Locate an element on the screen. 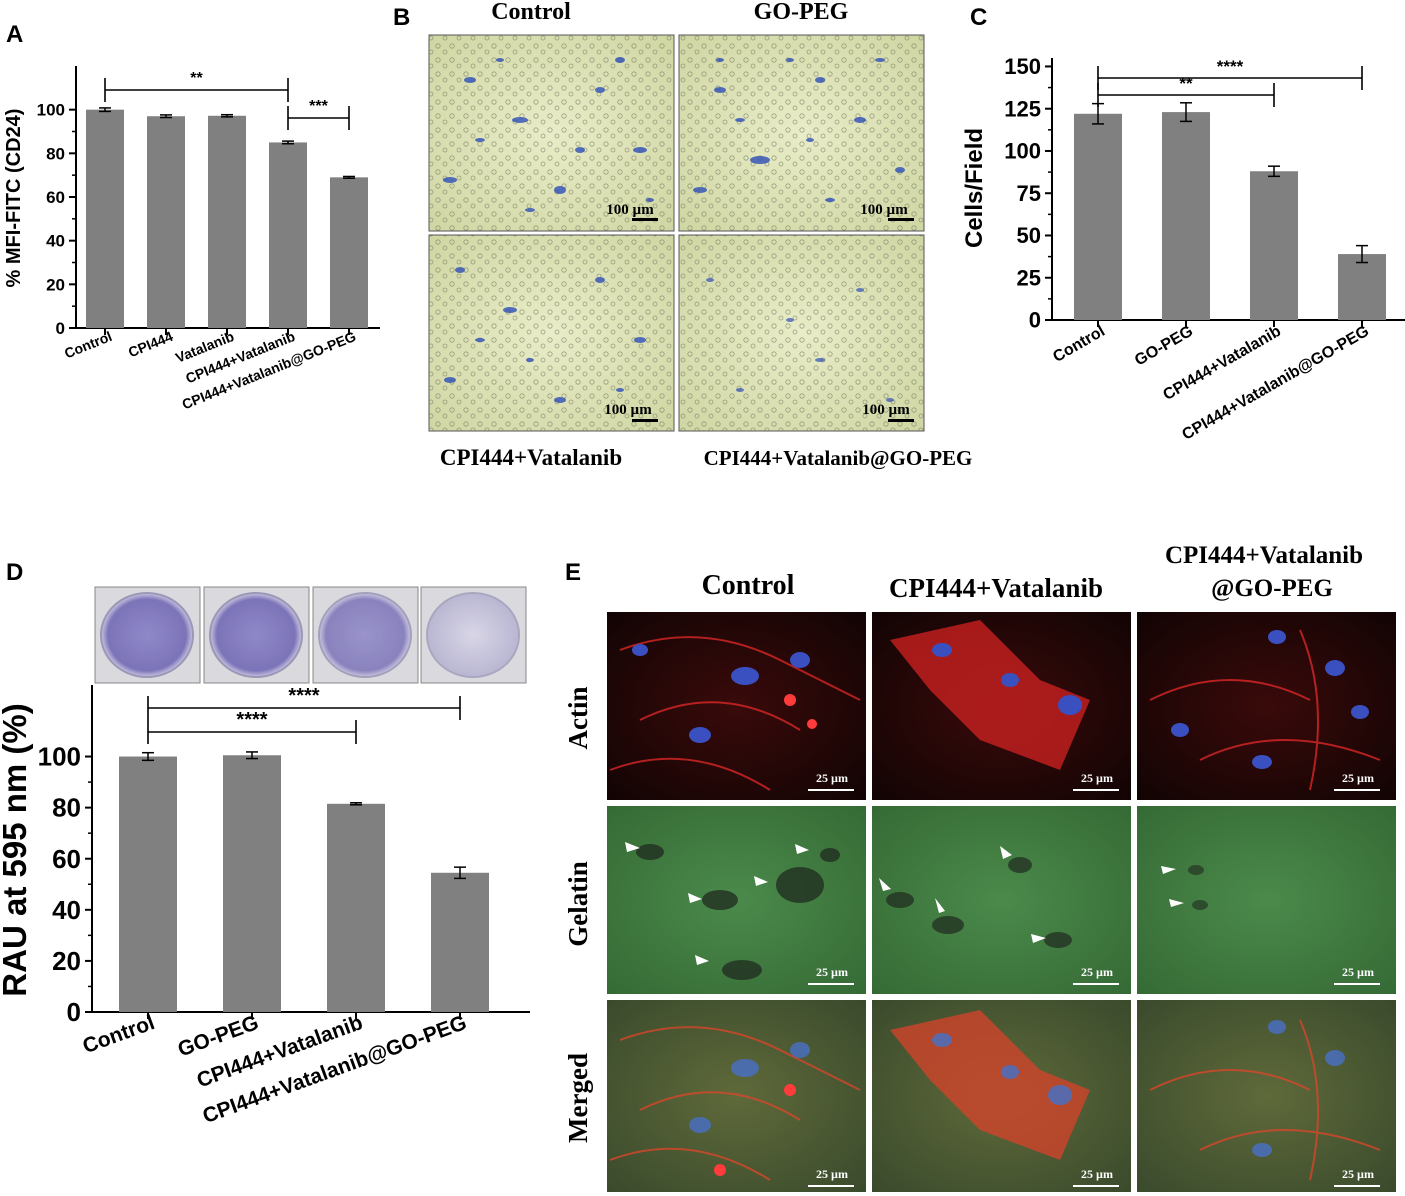 This screenshot has height=1196, width=1405. fluorescence-actin-combo: 25 µm is located at coordinates (1001, 706).